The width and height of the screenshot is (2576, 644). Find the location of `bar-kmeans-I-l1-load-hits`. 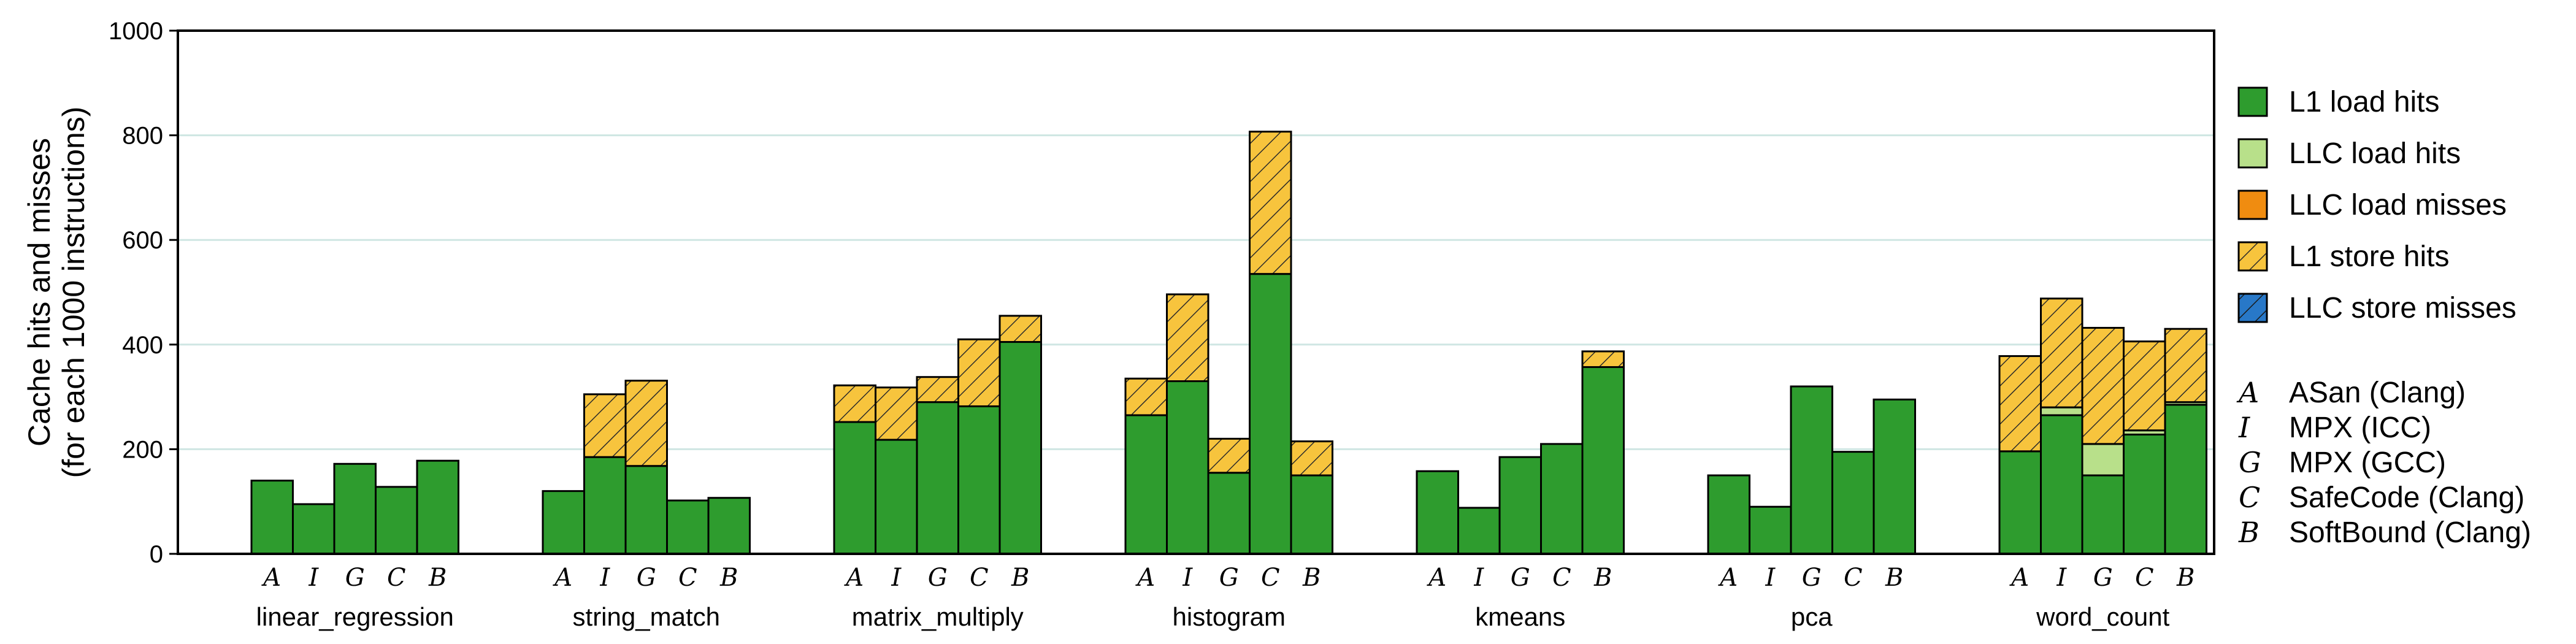

bar-kmeans-I-l1-load-hits is located at coordinates (1479, 531).